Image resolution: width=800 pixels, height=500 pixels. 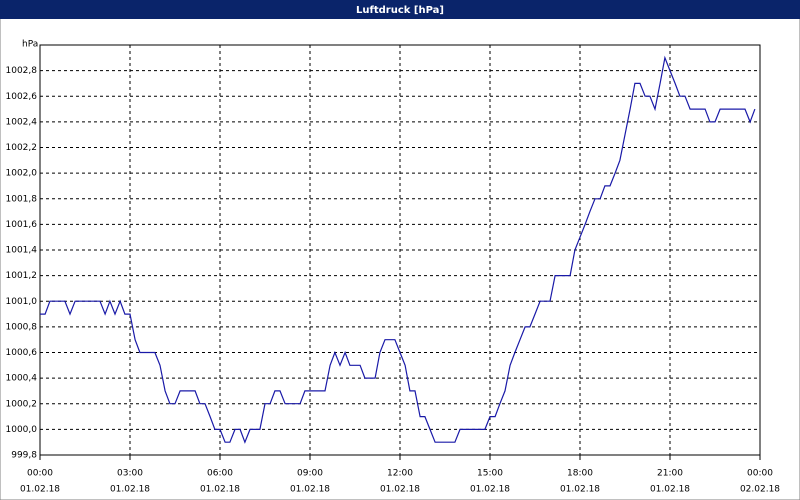 What do you see at coordinates (220, 474) in the screenshot?
I see `x-tick-label: 06:00` at bounding box center [220, 474].